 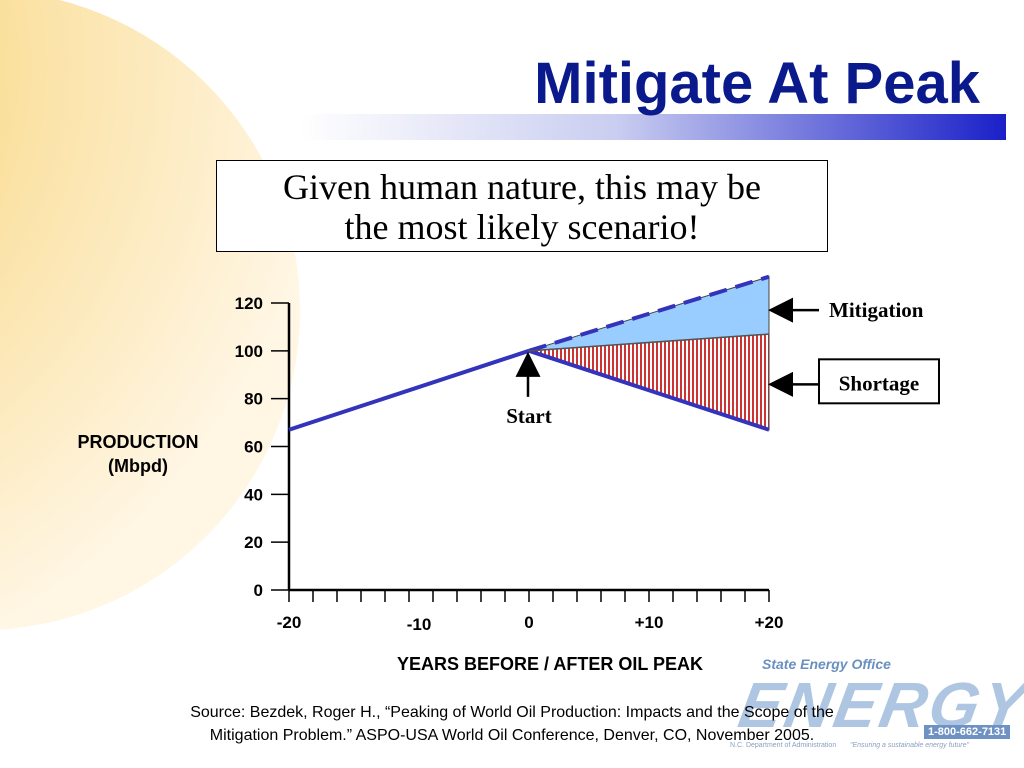 I want to click on title-underline-bar, so click(x=653, y=127).